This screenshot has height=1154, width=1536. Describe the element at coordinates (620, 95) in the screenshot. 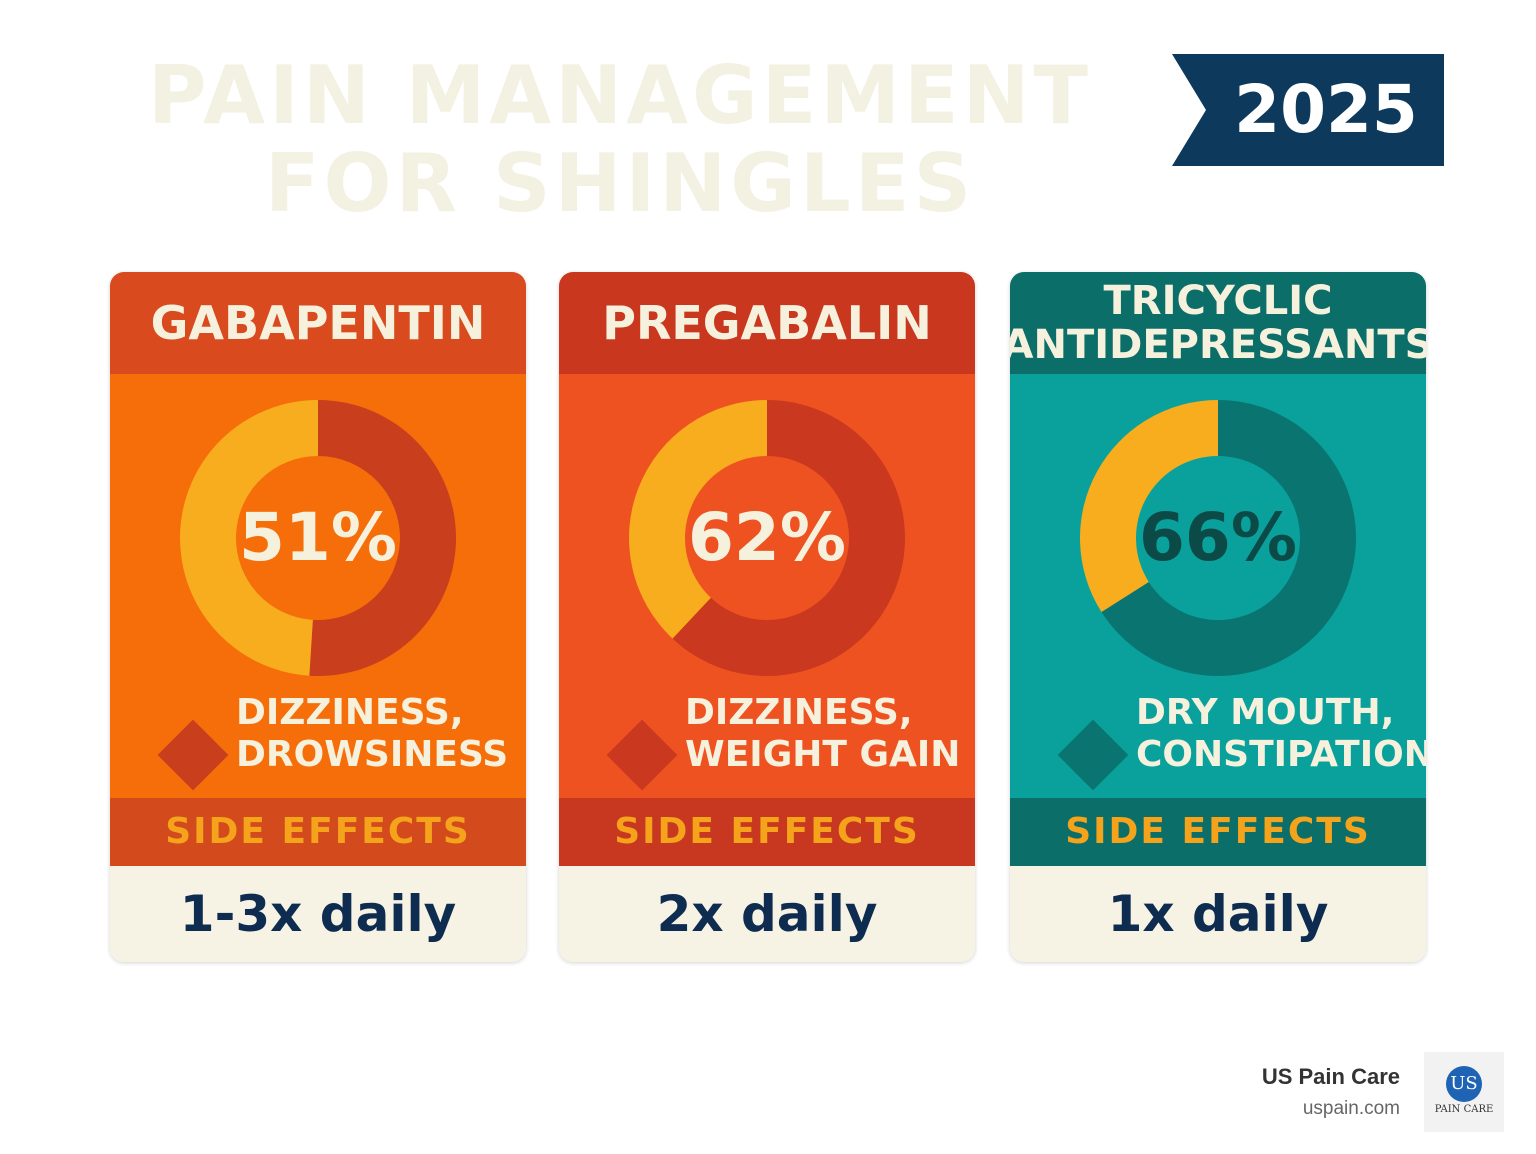

I see `title-line-1: PAIN MANAGEMENT` at that location.